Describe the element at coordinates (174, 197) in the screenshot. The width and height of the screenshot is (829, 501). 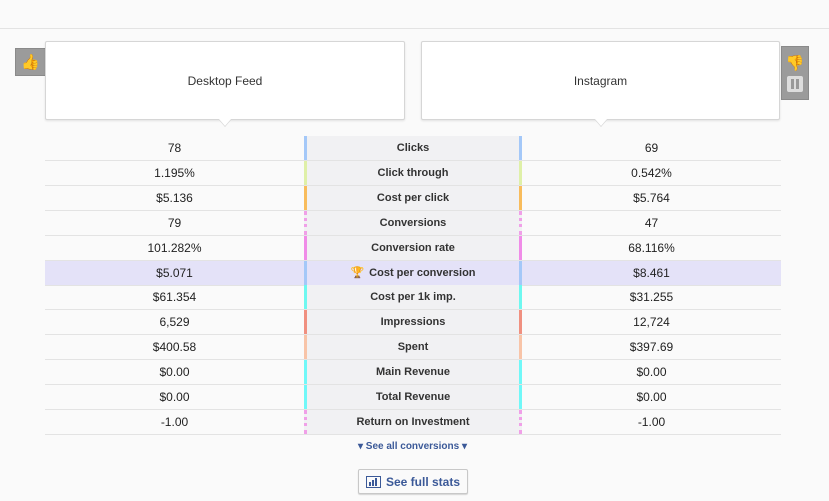
I see `left-value: $5.136` at that location.